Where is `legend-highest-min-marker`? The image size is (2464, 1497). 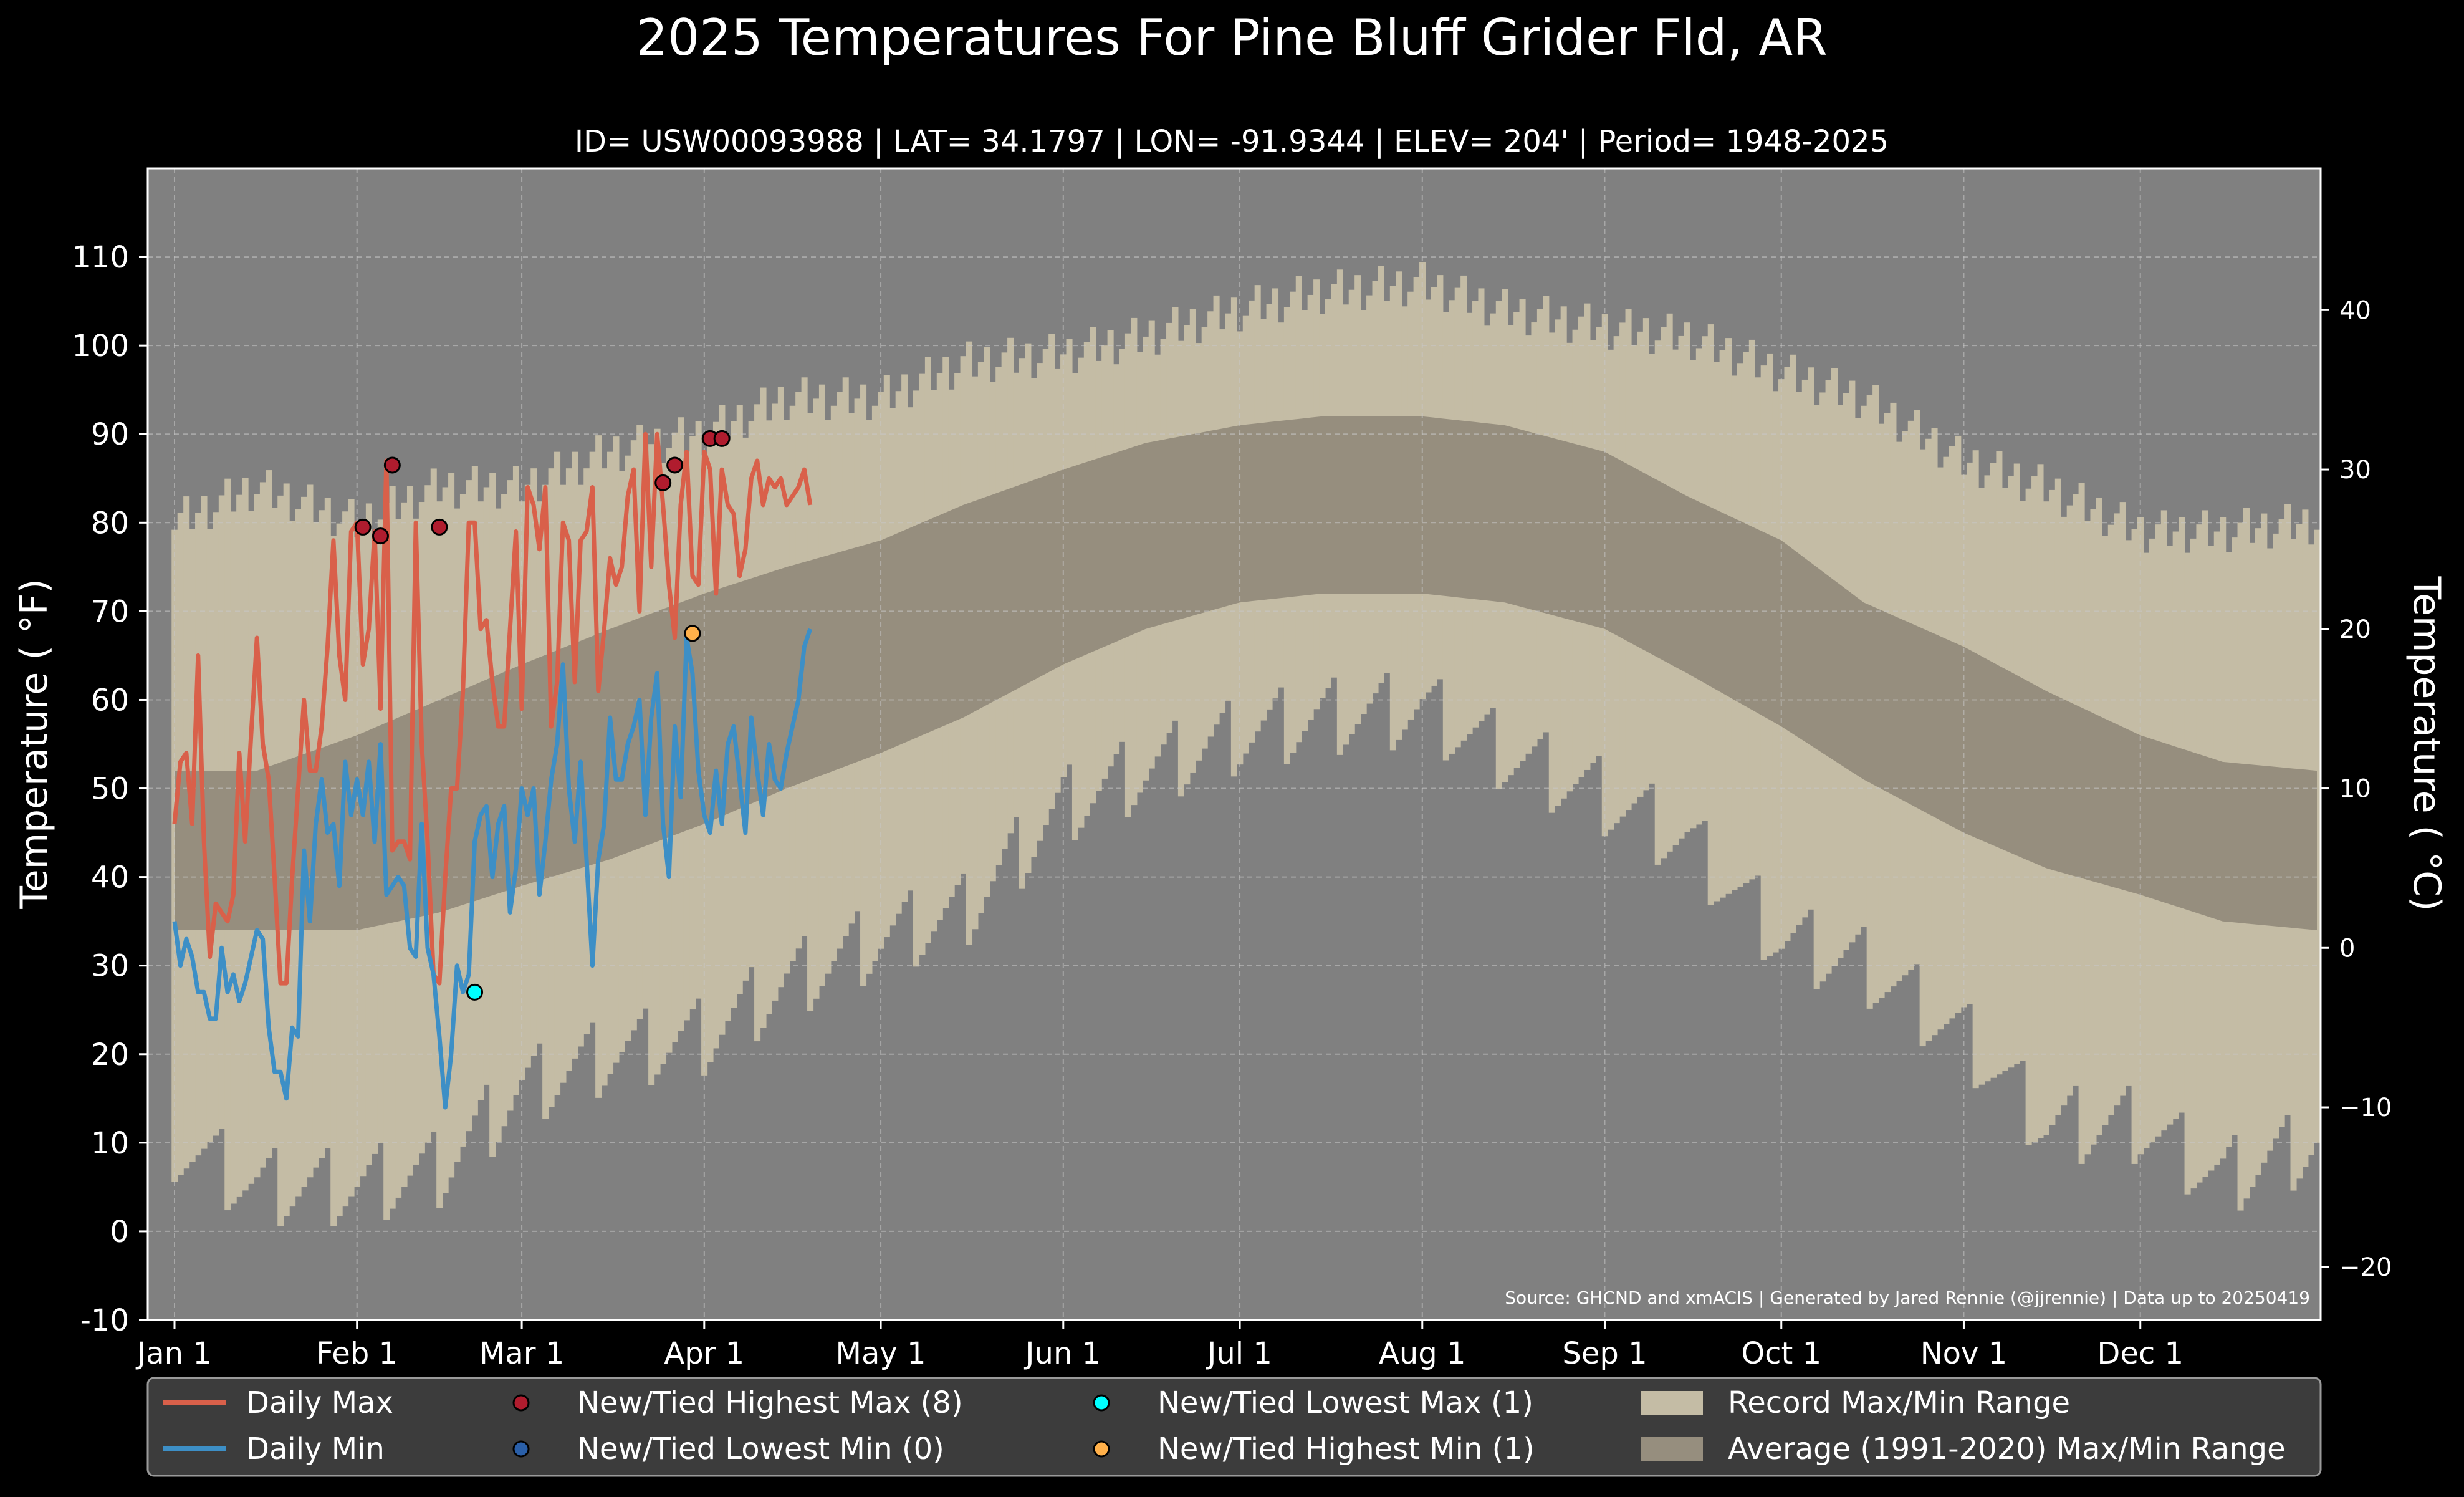 legend-highest-min-marker is located at coordinates (1101, 1449).